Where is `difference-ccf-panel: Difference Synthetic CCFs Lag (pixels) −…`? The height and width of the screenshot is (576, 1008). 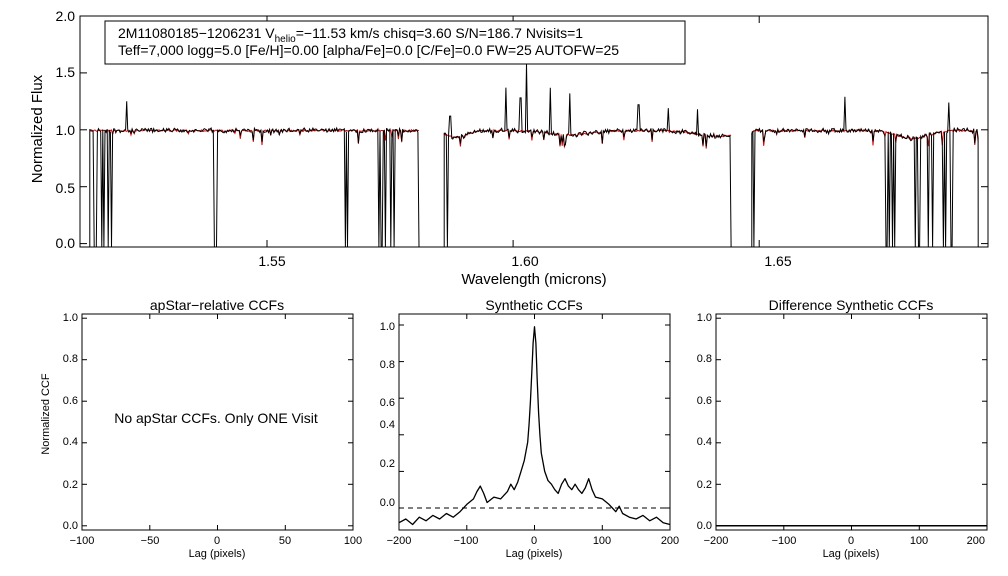
difference-ccf-panel: Difference Synthetic CCFs Lag (pixels) −… is located at coordinates (842, 428).